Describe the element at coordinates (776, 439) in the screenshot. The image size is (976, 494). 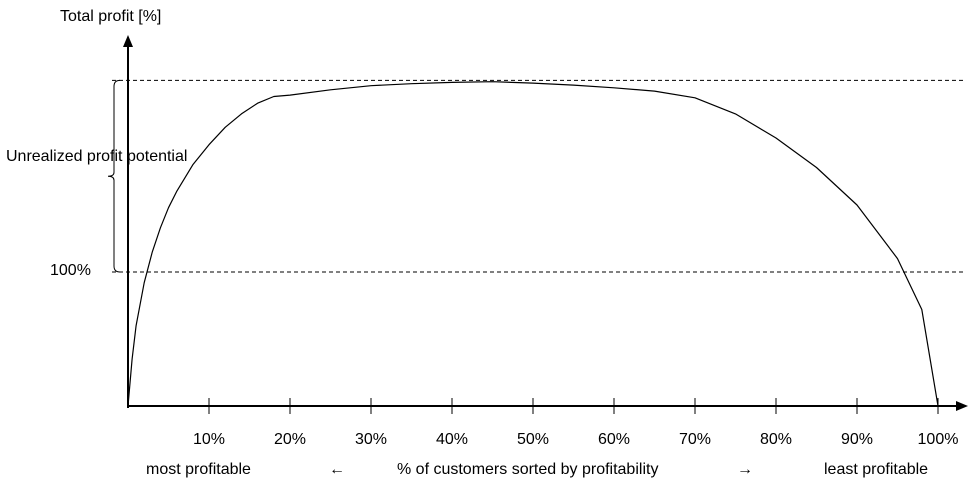
I see `x-tick-label: 80%` at that location.